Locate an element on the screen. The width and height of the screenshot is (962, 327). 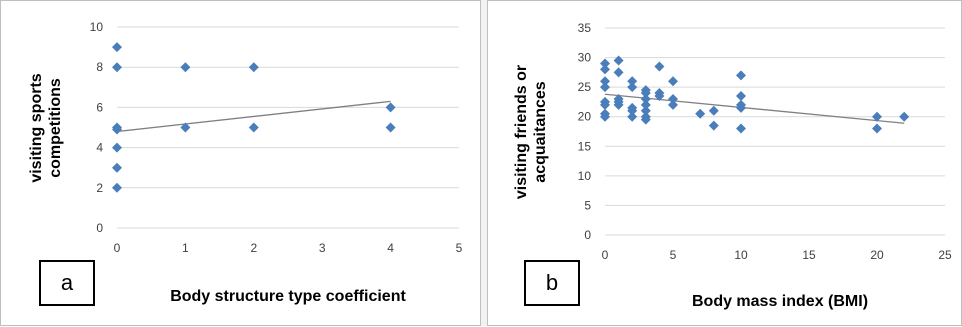
y-tick-label: 6 is located at coordinates (99, 107).